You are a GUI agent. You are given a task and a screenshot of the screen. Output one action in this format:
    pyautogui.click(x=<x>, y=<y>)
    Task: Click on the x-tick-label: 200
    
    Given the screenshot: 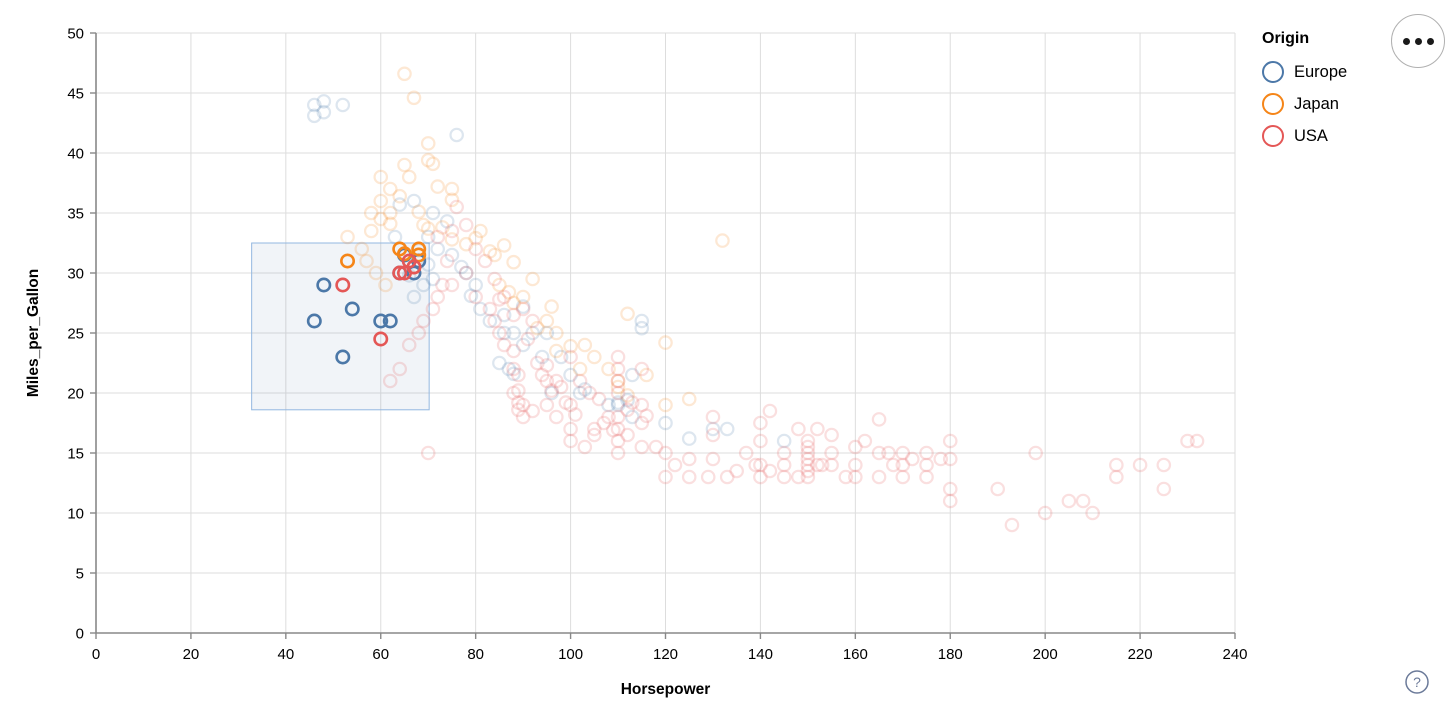 What is the action you would take?
    pyautogui.click(x=1045, y=654)
    